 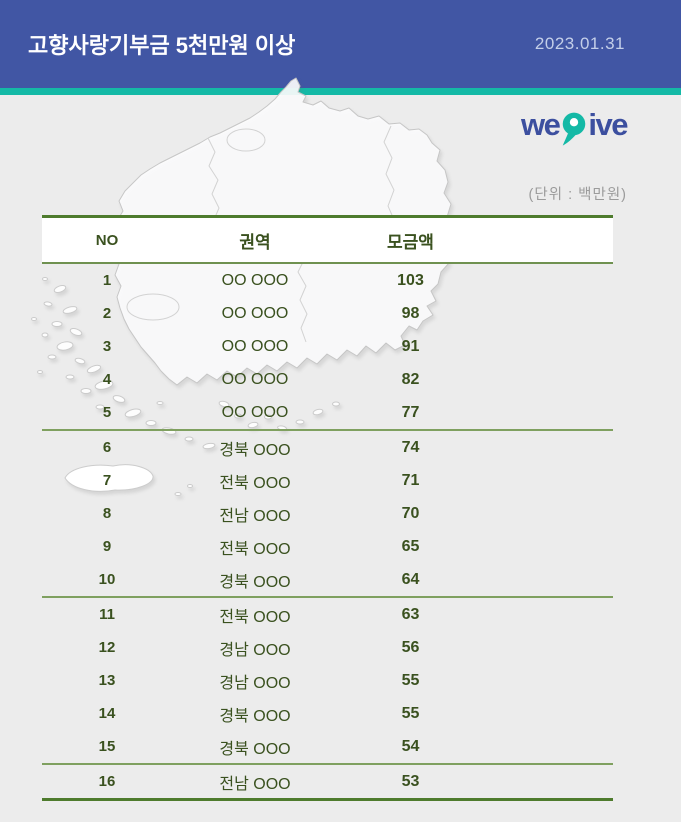 What do you see at coordinates (410, 346) in the screenshot?
I see `cell-amount: 91` at bounding box center [410, 346].